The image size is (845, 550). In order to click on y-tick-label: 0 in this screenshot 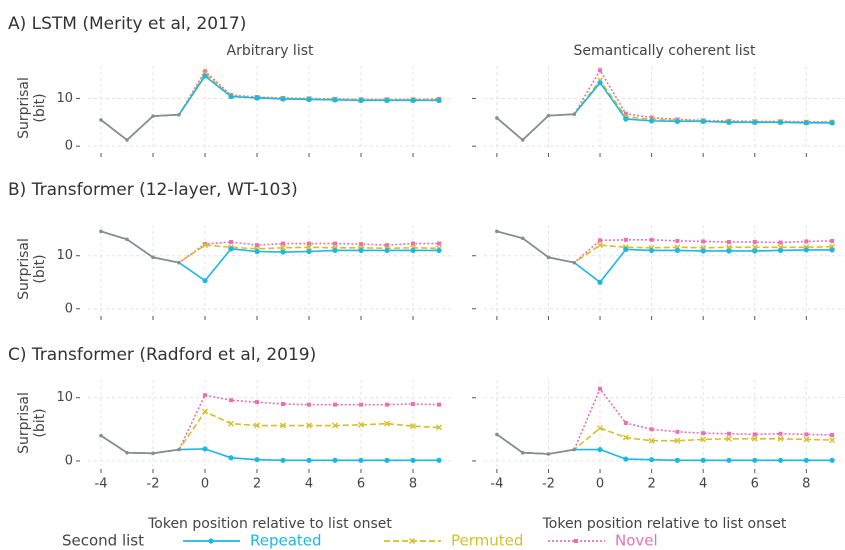, I will do `click(69, 308)`.